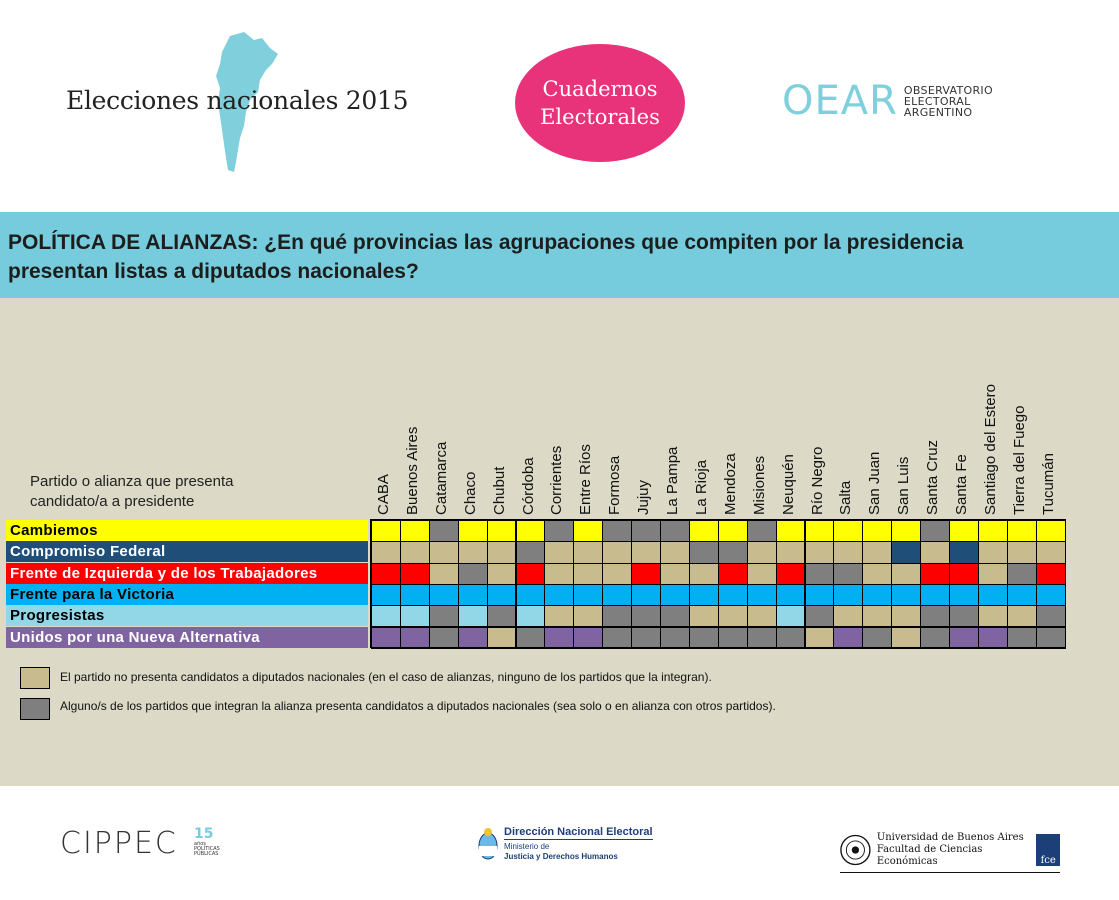  What do you see at coordinates (846, 497) in the screenshot?
I see `column-label-text: Salta` at bounding box center [846, 497].